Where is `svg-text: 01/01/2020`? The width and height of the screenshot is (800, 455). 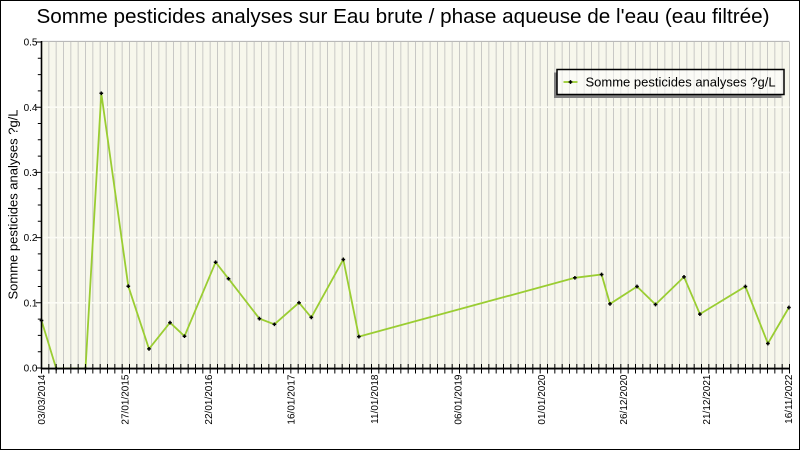
svg-text: 01/01/2020 is located at coordinates (542, 399).